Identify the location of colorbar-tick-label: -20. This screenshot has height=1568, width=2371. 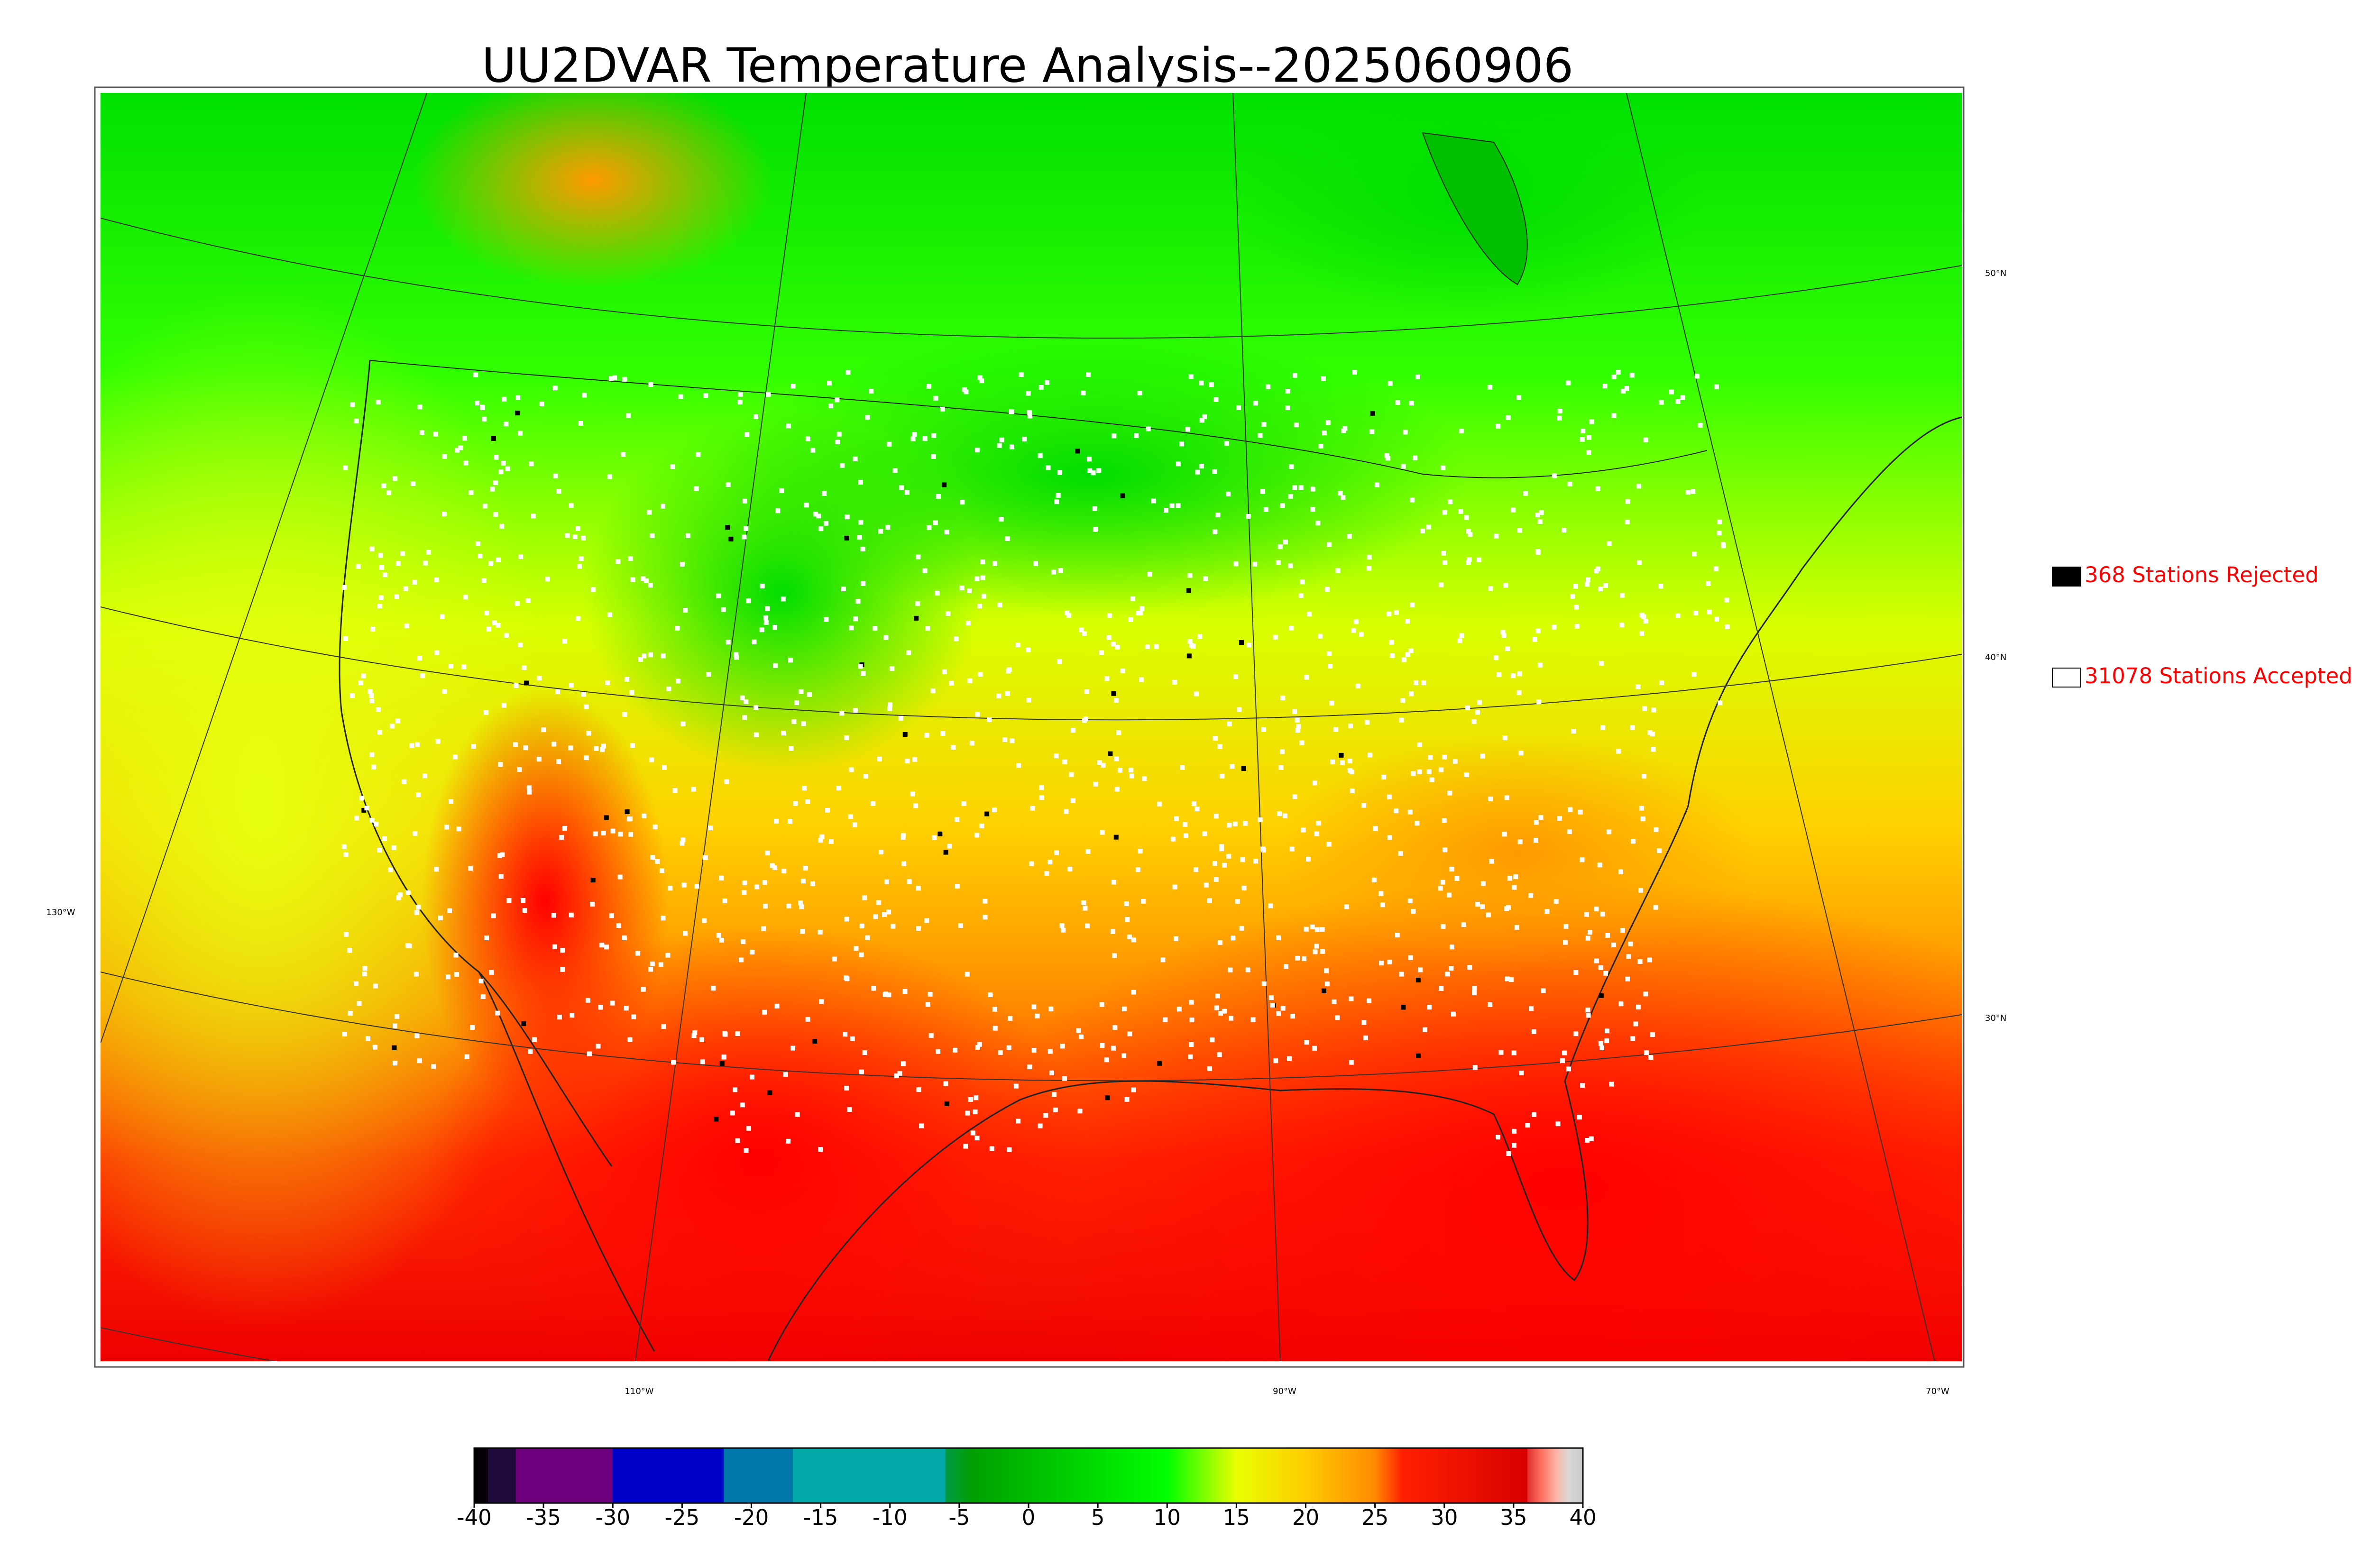
(751, 1517).